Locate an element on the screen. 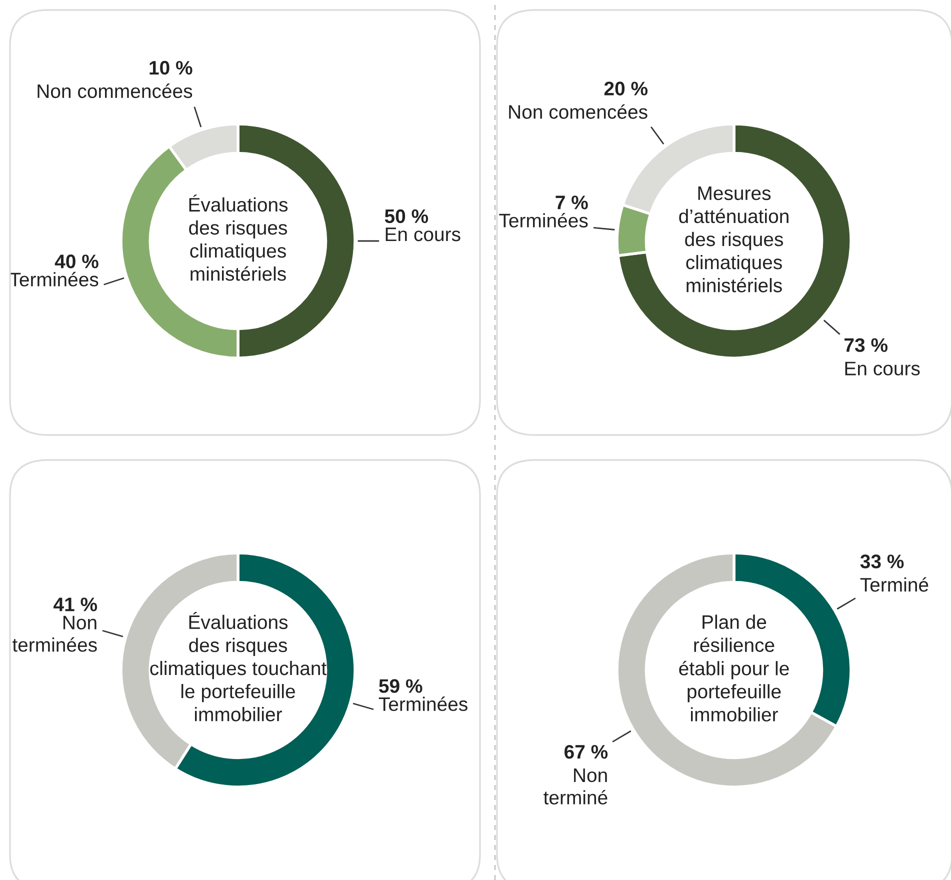 The width and height of the screenshot is (951, 880). data-label: 40 % is located at coordinates (76, 261).